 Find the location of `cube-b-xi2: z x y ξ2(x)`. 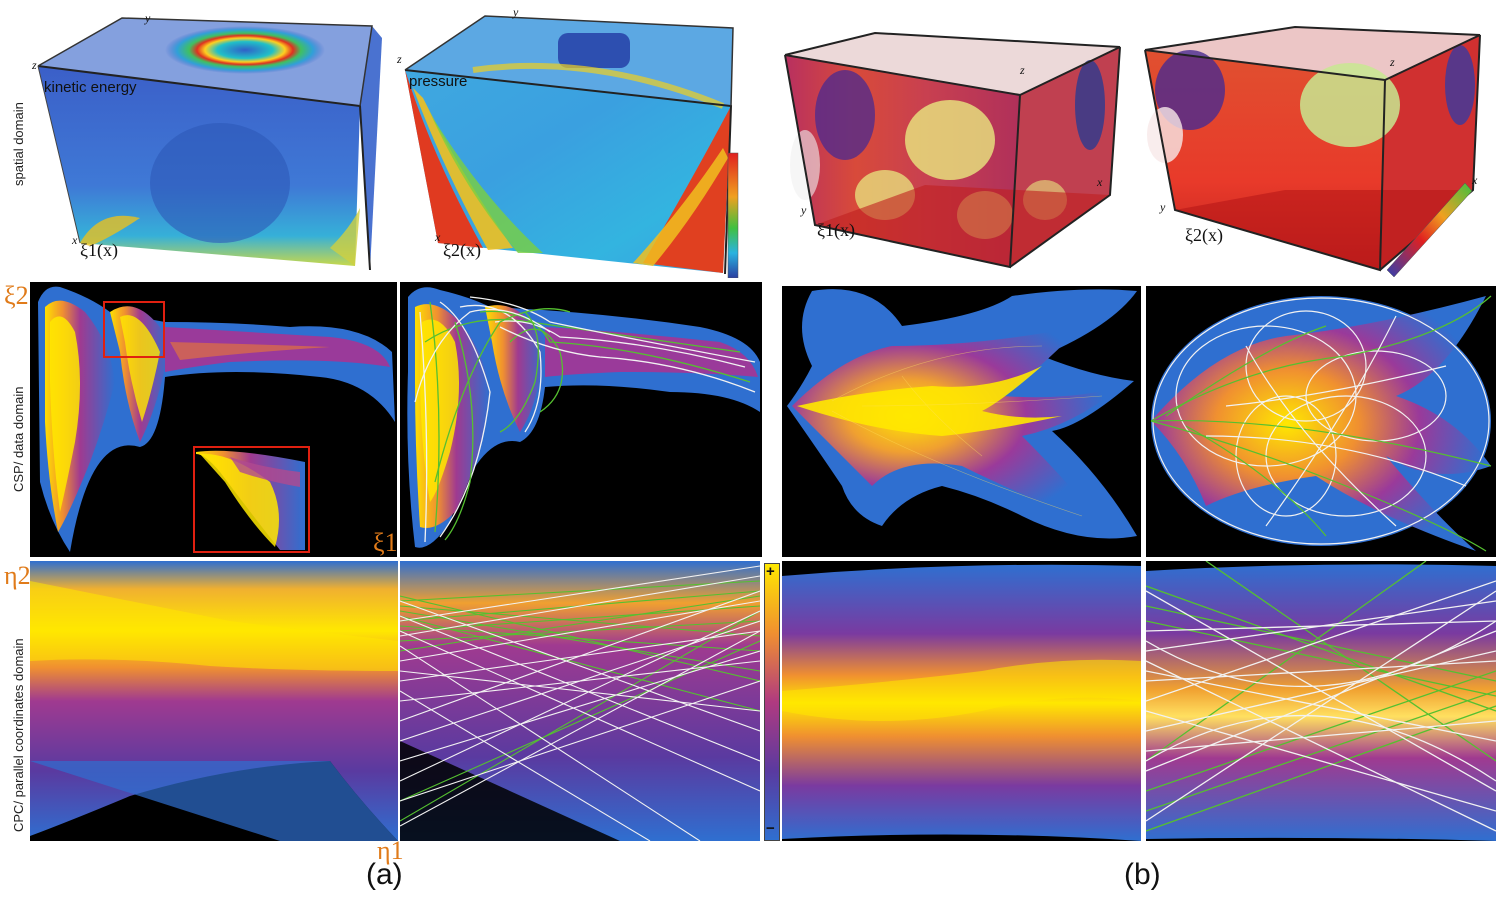

cube-b-xi2: z x y ξ2(x) is located at coordinates (1317, 147).